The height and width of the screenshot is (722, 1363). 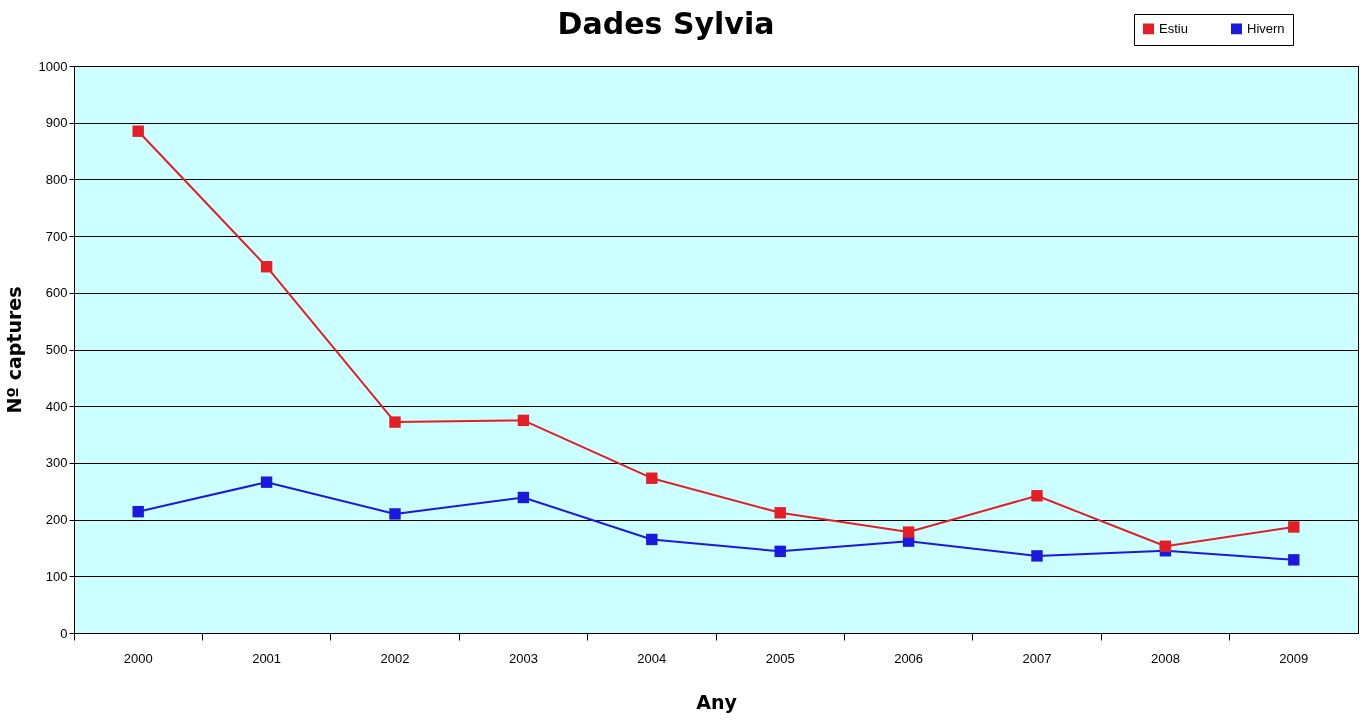 I want to click on x-tick-label: 2005, so click(x=780, y=658).